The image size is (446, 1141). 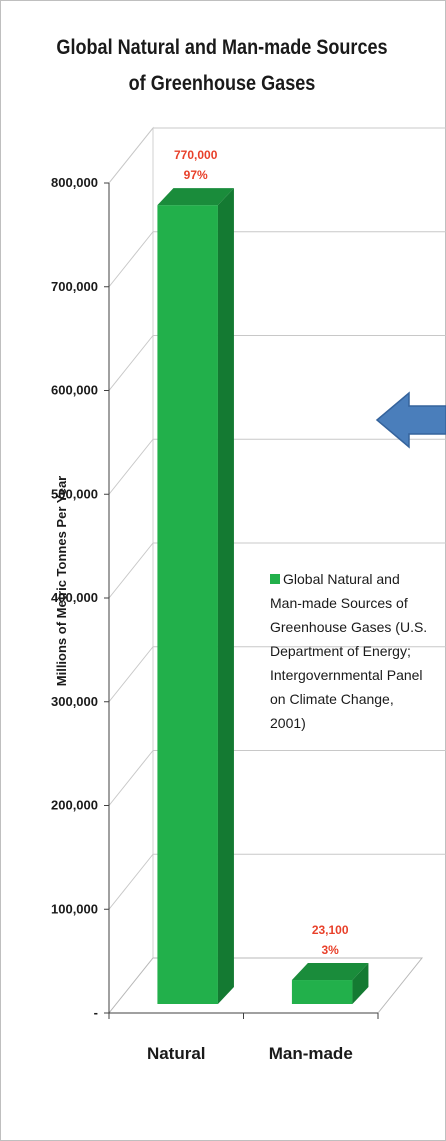 What do you see at coordinates (410, 420) in the screenshot?
I see `left-arrow-icon` at bounding box center [410, 420].